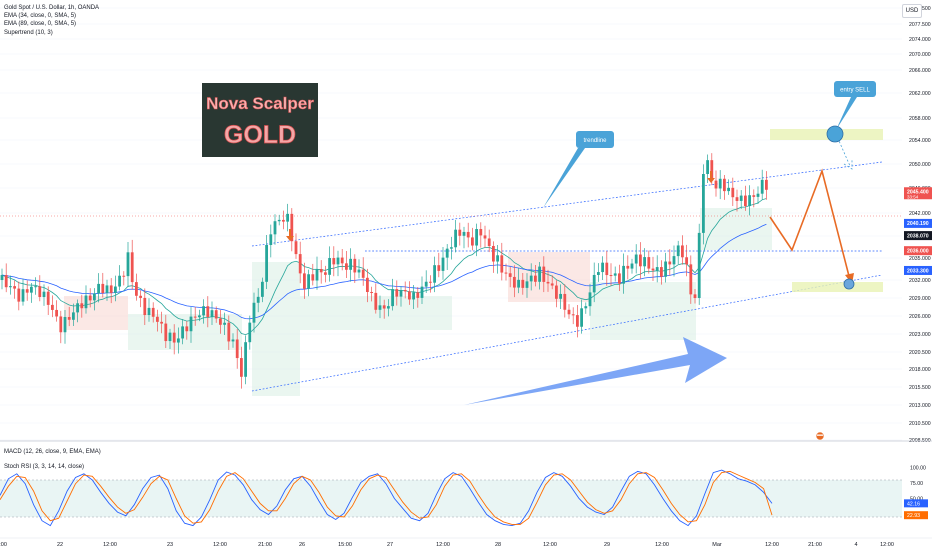  Describe the element at coordinates (578, 169) in the screenshot. I see `trendline-callout: trendline` at that location.